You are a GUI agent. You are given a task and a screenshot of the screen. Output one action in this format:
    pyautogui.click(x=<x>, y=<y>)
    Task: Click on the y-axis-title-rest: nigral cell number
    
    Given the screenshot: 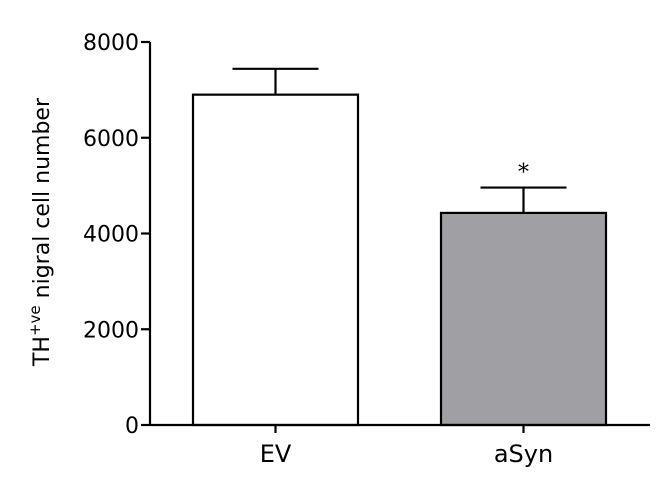 What is the action you would take?
    pyautogui.click(x=42, y=201)
    